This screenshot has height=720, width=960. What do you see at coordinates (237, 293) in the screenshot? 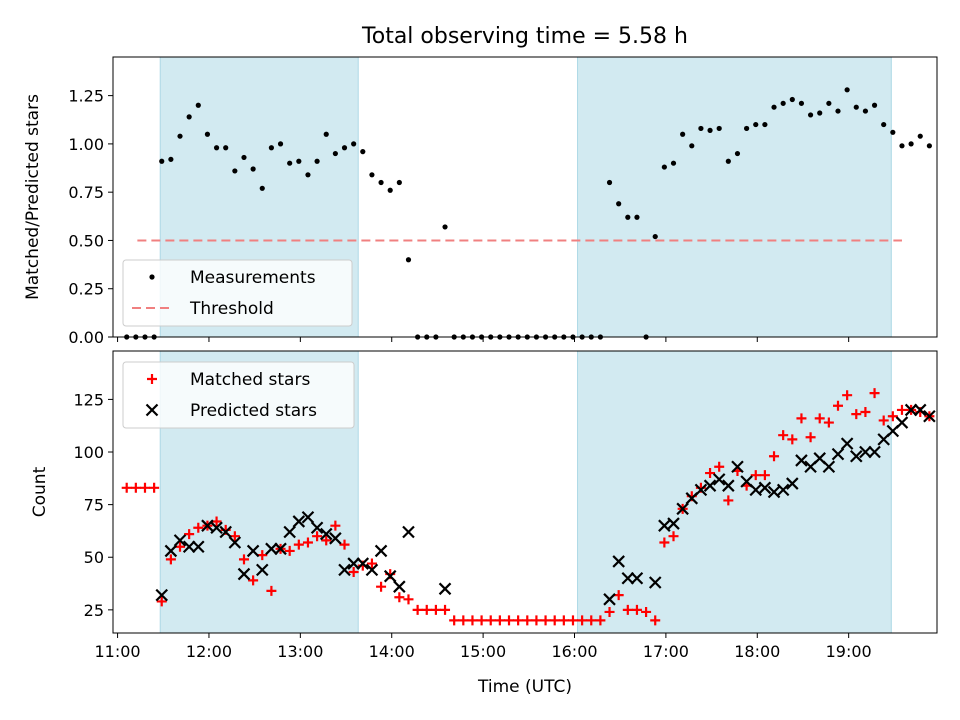
I see `top-legend: Measurements Threshold` at bounding box center [237, 293].